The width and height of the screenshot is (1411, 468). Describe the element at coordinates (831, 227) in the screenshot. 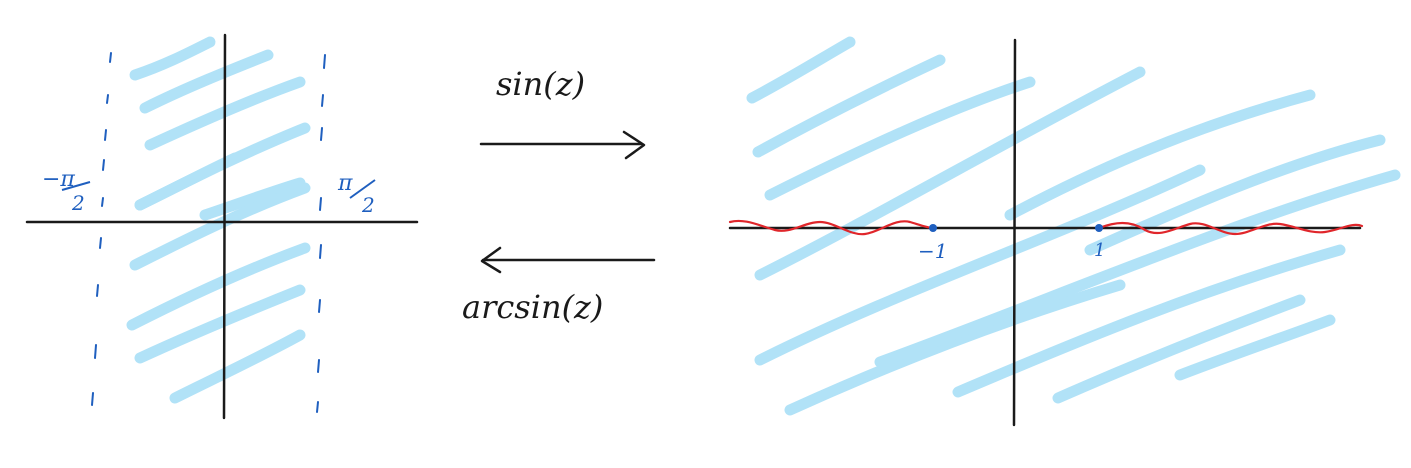

I see `branch-cut-left` at that location.